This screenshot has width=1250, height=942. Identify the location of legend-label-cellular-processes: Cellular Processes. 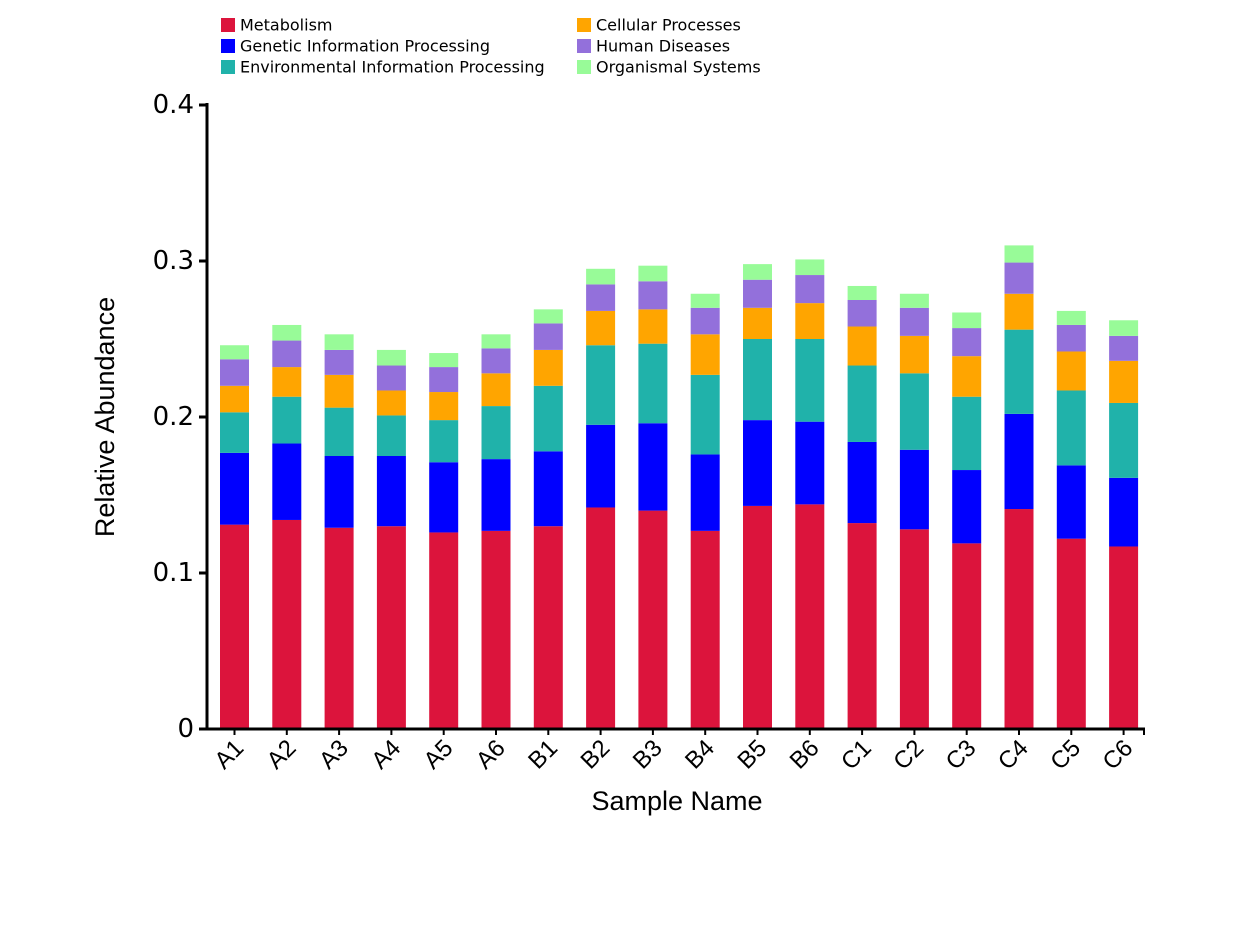
(668, 25).